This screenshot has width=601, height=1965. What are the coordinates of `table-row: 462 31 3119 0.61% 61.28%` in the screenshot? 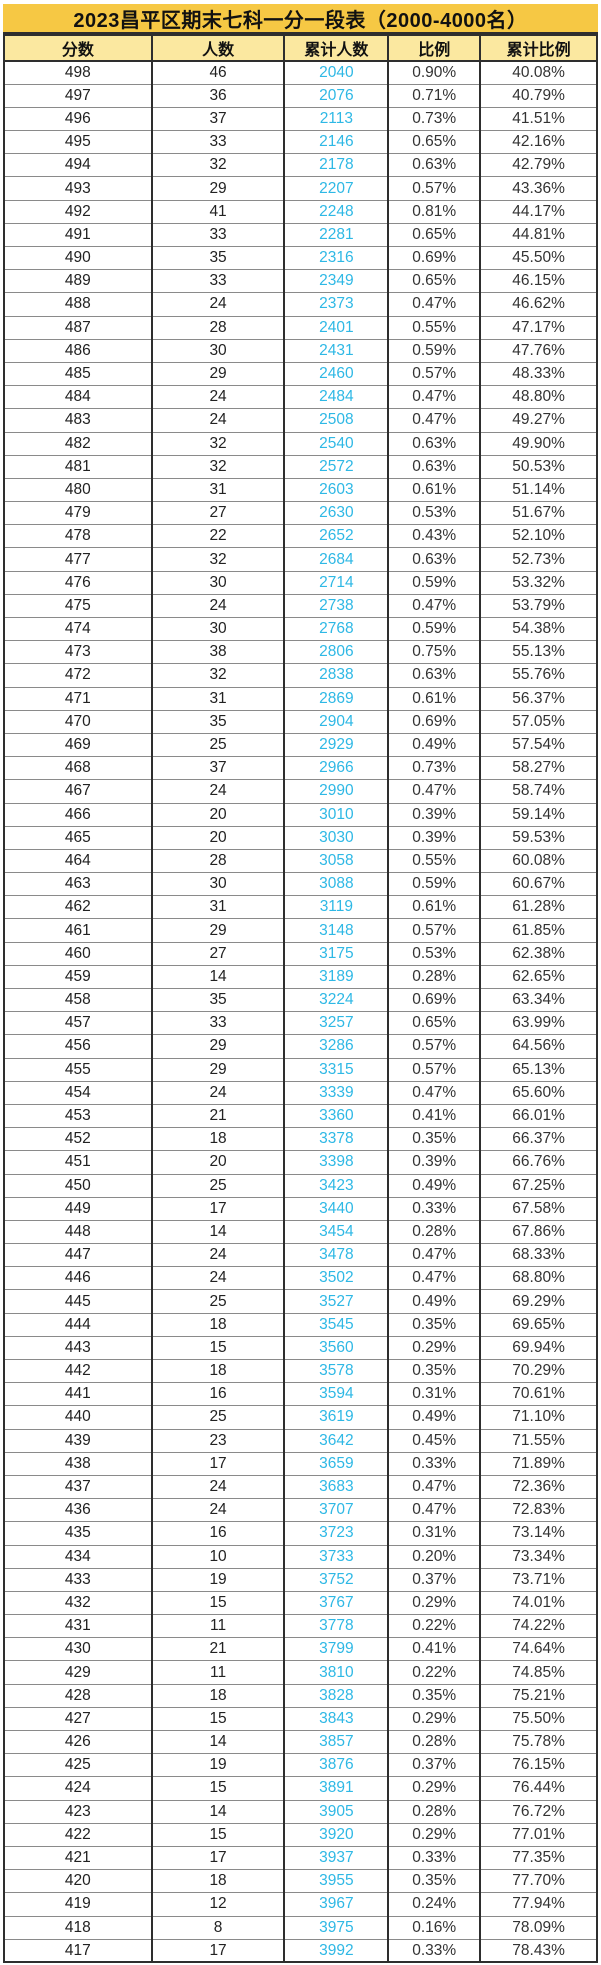 It's located at (300, 907).